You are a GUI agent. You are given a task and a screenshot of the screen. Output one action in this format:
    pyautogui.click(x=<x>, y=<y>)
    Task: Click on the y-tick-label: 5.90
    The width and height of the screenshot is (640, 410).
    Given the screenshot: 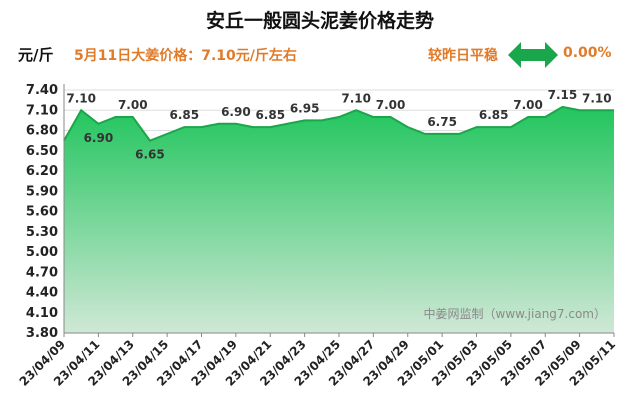 What is the action you would take?
    pyautogui.click(x=42, y=191)
    